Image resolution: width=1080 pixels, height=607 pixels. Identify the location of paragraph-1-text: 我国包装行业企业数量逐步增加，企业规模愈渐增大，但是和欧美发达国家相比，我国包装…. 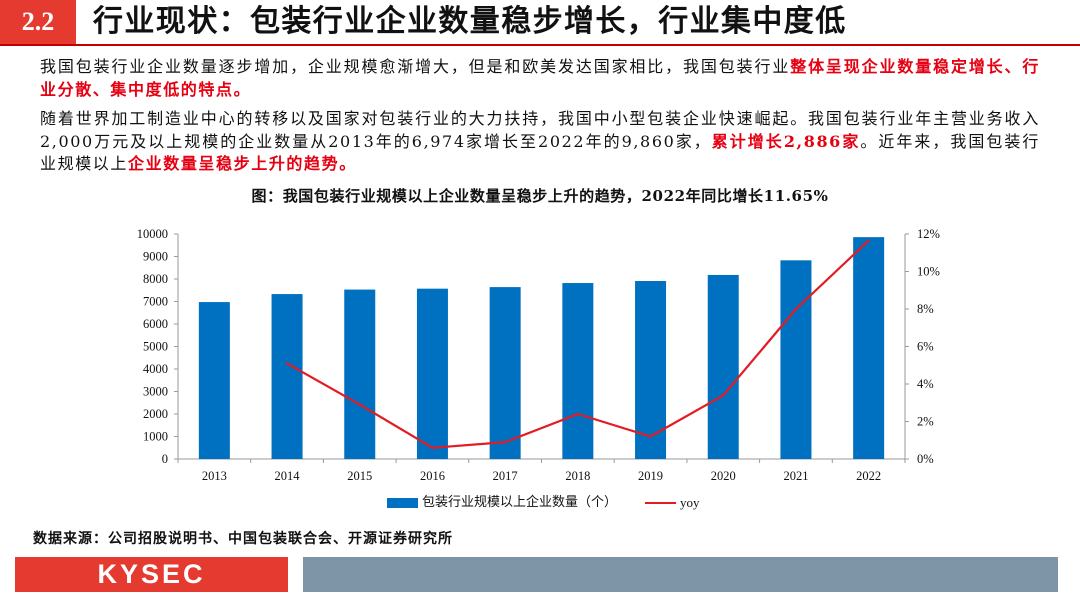
(415, 66).